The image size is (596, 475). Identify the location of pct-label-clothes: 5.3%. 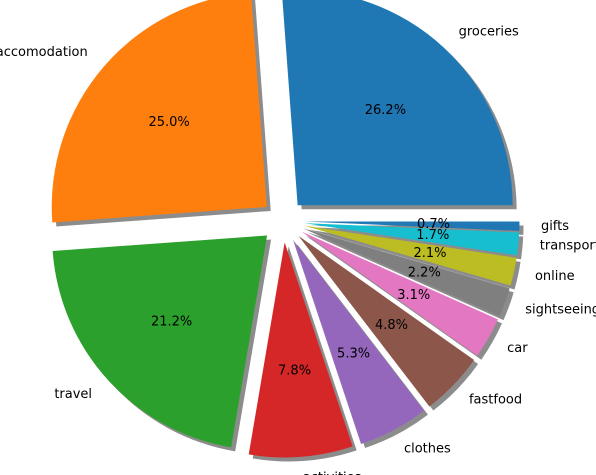
(353, 353).